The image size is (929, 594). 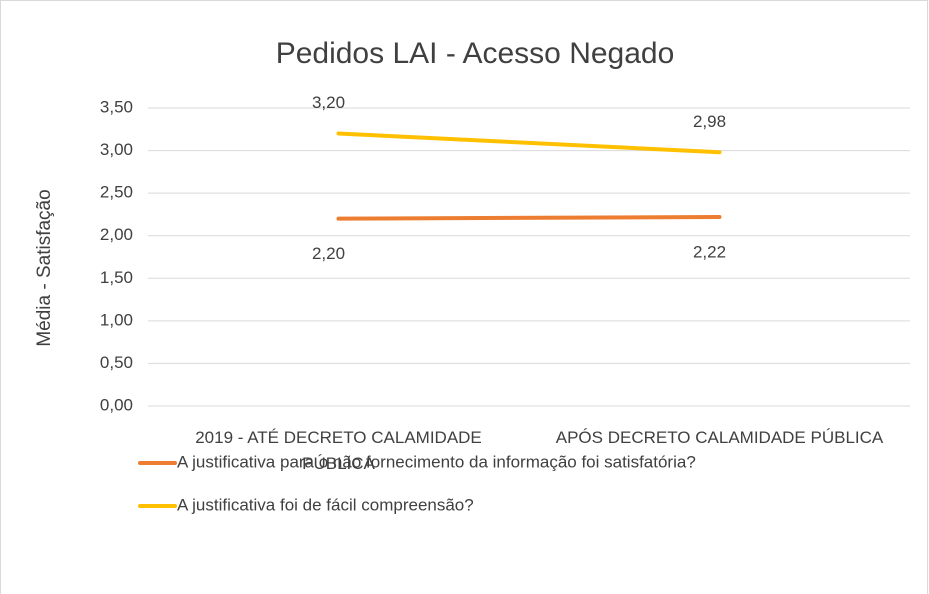 I want to click on y-tick-label: 1,00, so click(x=116, y=319).